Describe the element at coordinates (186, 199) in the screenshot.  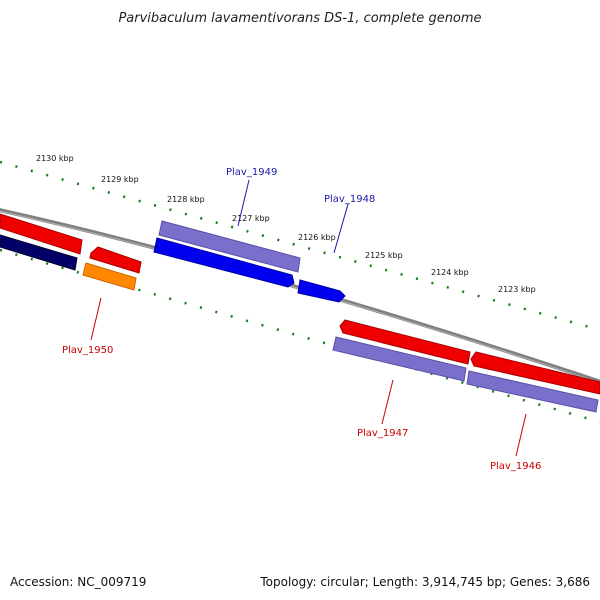
I see `tick-label-2128: 2128 kbp` at that location.